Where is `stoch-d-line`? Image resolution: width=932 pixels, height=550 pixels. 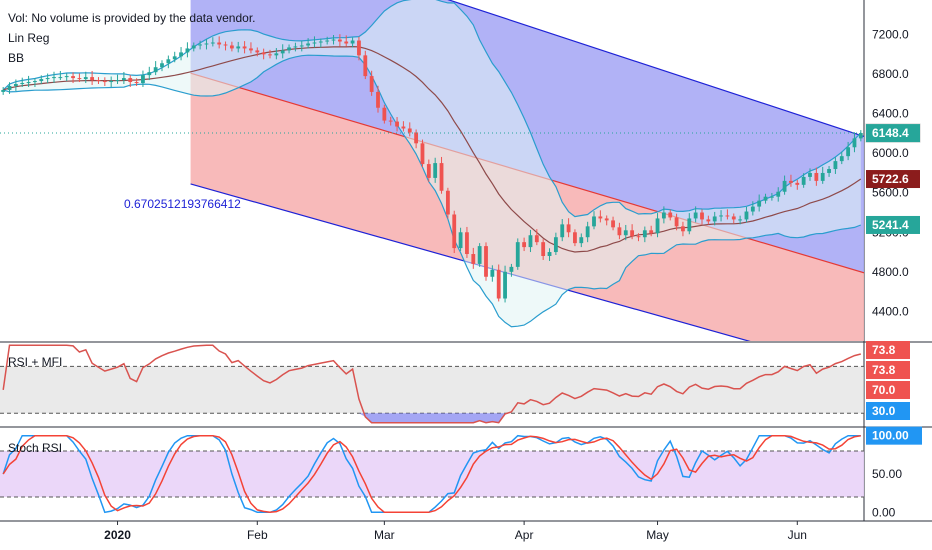
stoch-d-line is located at coordinates (431, 474).